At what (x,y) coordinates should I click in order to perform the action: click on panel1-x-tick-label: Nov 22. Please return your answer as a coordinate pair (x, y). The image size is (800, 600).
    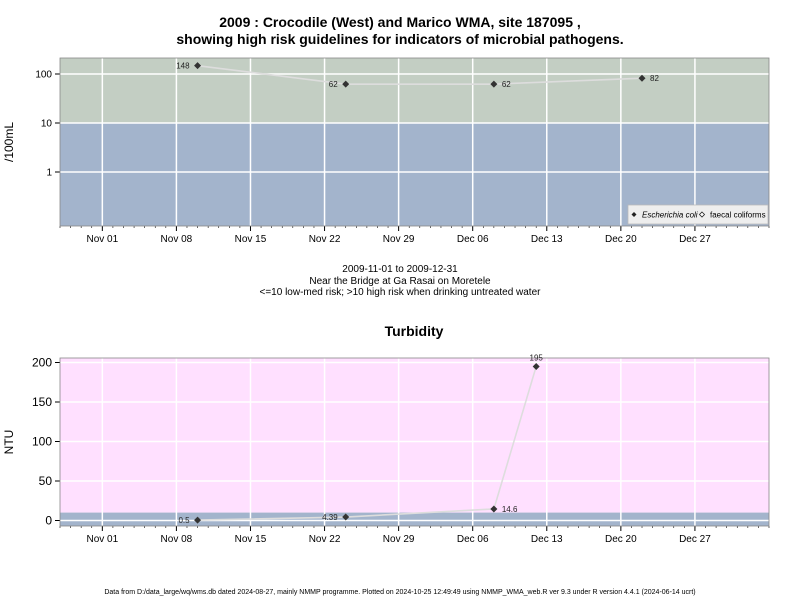
    Looking at the image, I should click on (325, 239).